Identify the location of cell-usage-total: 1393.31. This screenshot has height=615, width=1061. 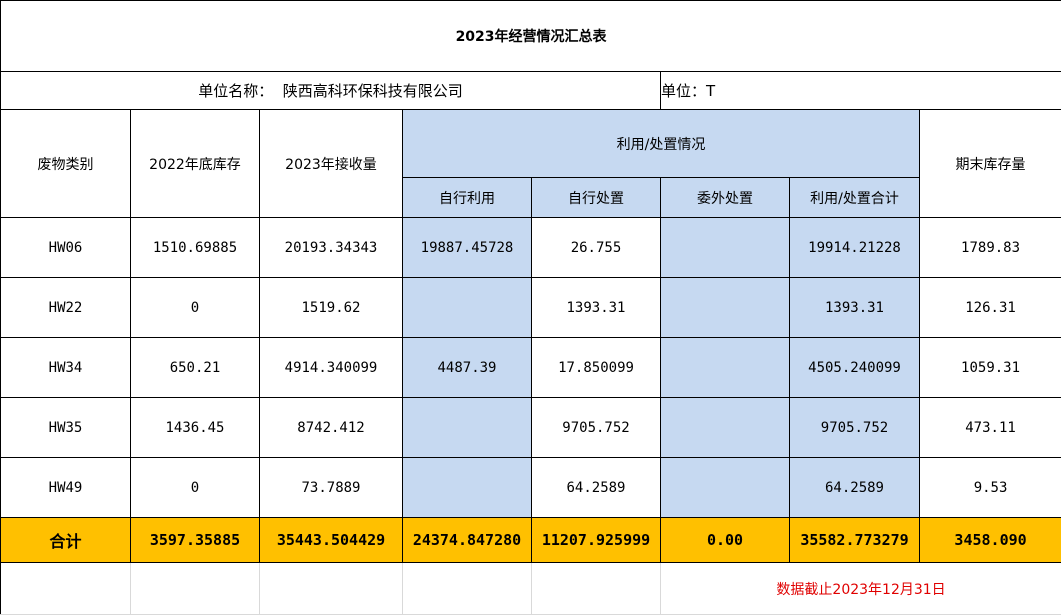
(854, 307).